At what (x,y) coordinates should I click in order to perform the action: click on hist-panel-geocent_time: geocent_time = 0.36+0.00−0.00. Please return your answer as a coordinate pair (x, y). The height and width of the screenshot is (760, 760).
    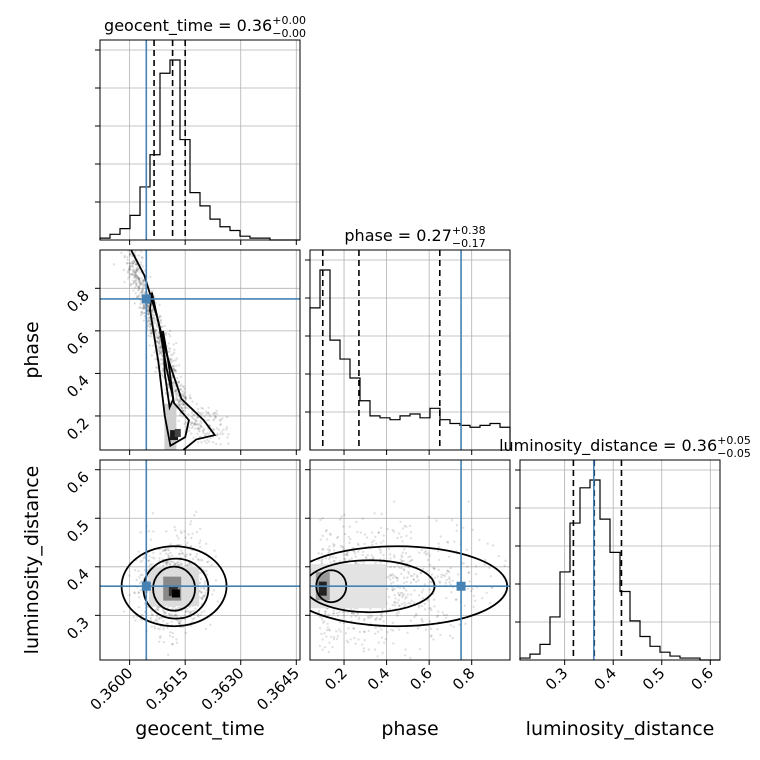
    Looking at the image, I should click on (200, 129).